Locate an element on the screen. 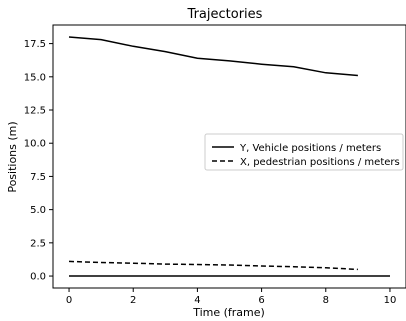 The height and width of the screenshot is (321, 406). x-tick-label: 0 is located at coordinates (69, 300).